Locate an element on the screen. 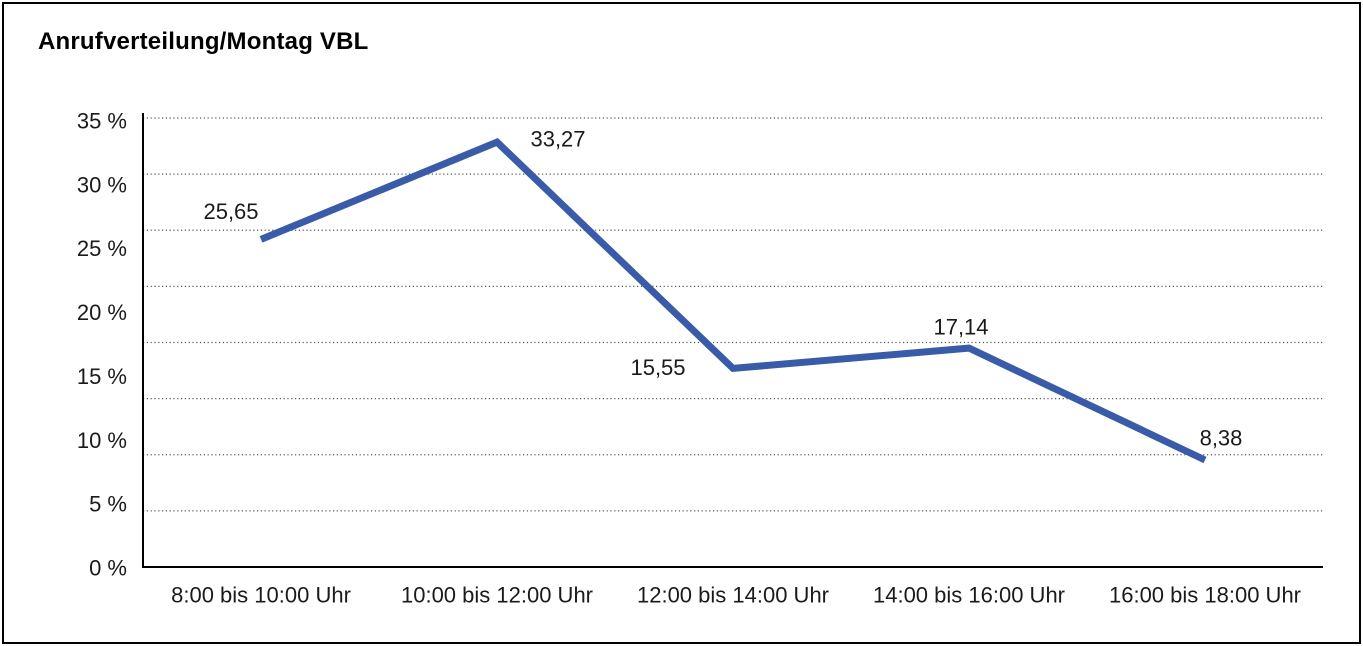 The width and height of the screenshot is (1363, 646). data-point-label: 15,55 is located at coordinates (657, 367).